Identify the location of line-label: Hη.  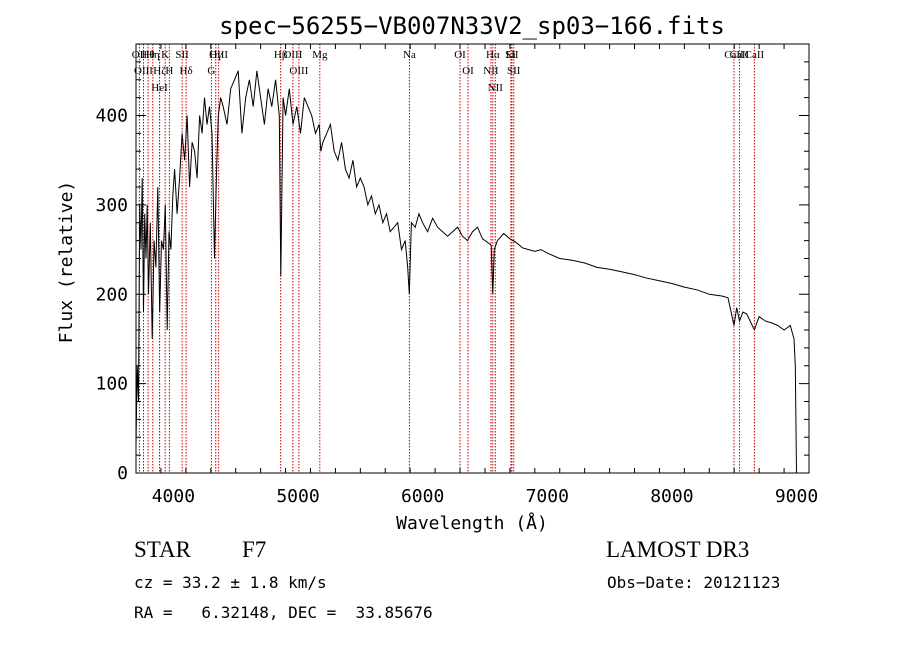
(153, 55).